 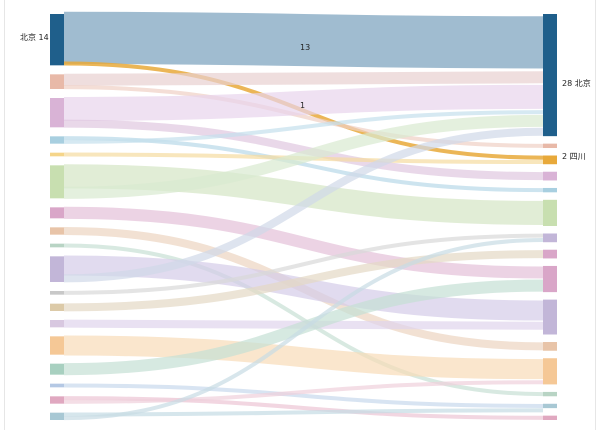 What do you see at coordinates (57, 40) in the screenshot?
I see `sankey-node-s_bj` at bounding box center [57, 40].